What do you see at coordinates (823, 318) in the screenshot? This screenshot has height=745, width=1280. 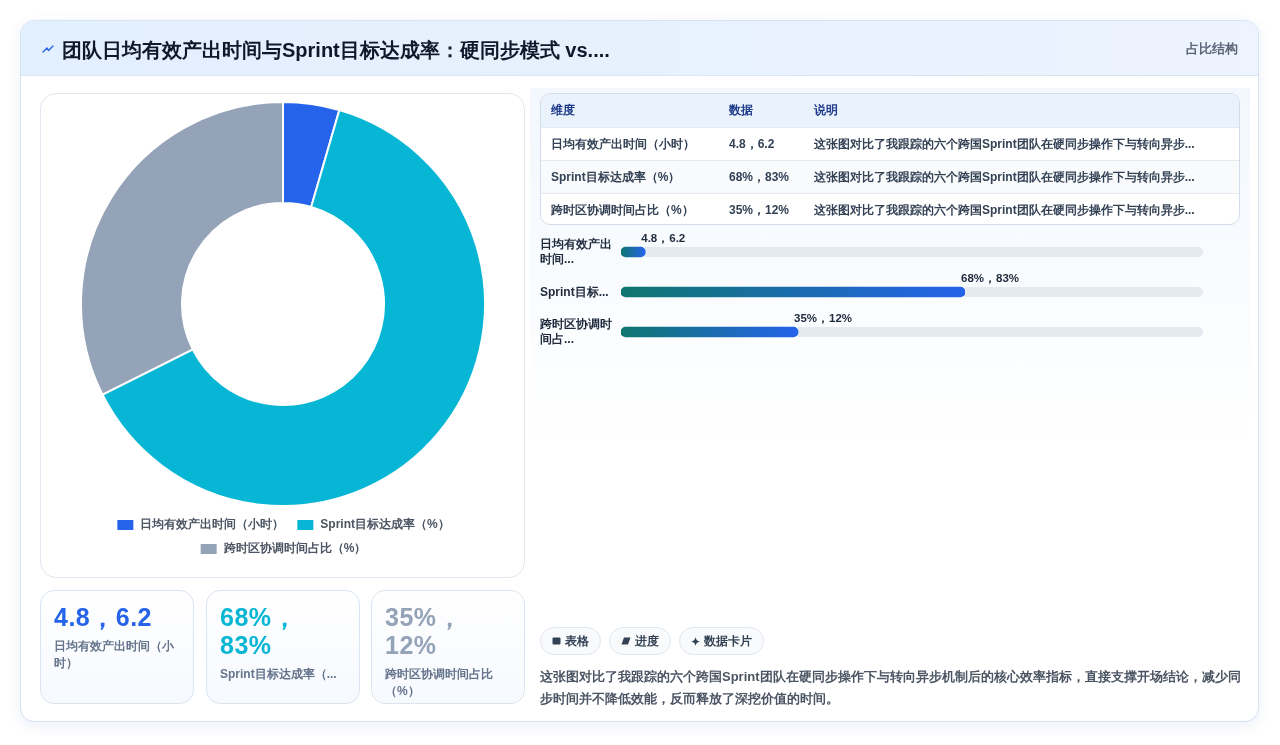 I see `data-label: 35%，12%` at bounding box center [823, 318].